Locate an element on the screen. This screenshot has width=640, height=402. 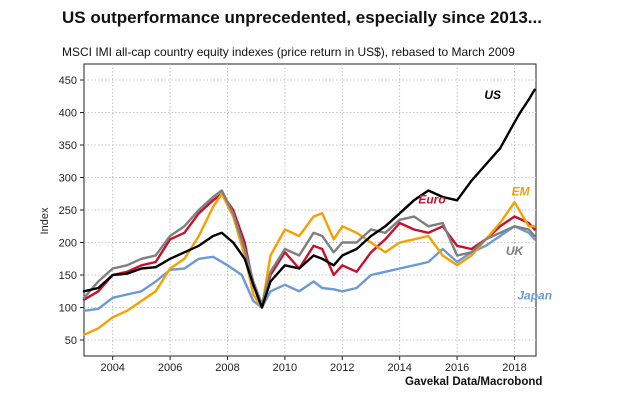
x-tick-label: 2010 is located at coordinates (285, 368).